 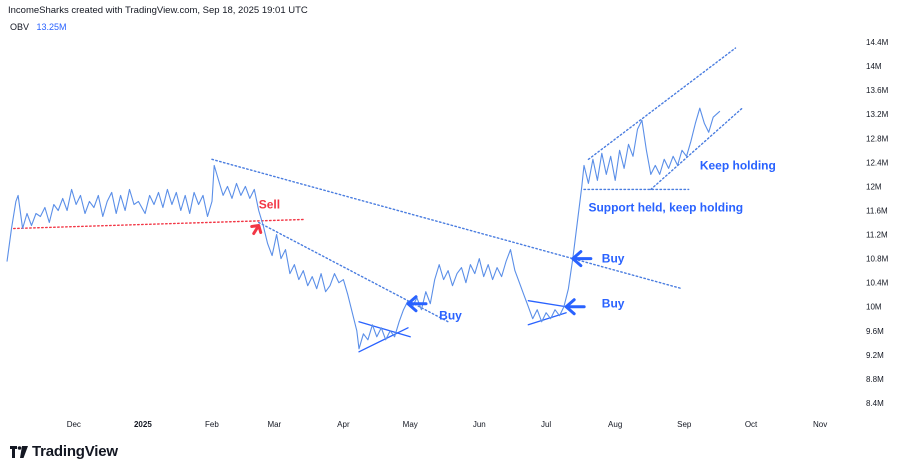 I want to click on buy-may-arrow, so click(x=417, y=304).